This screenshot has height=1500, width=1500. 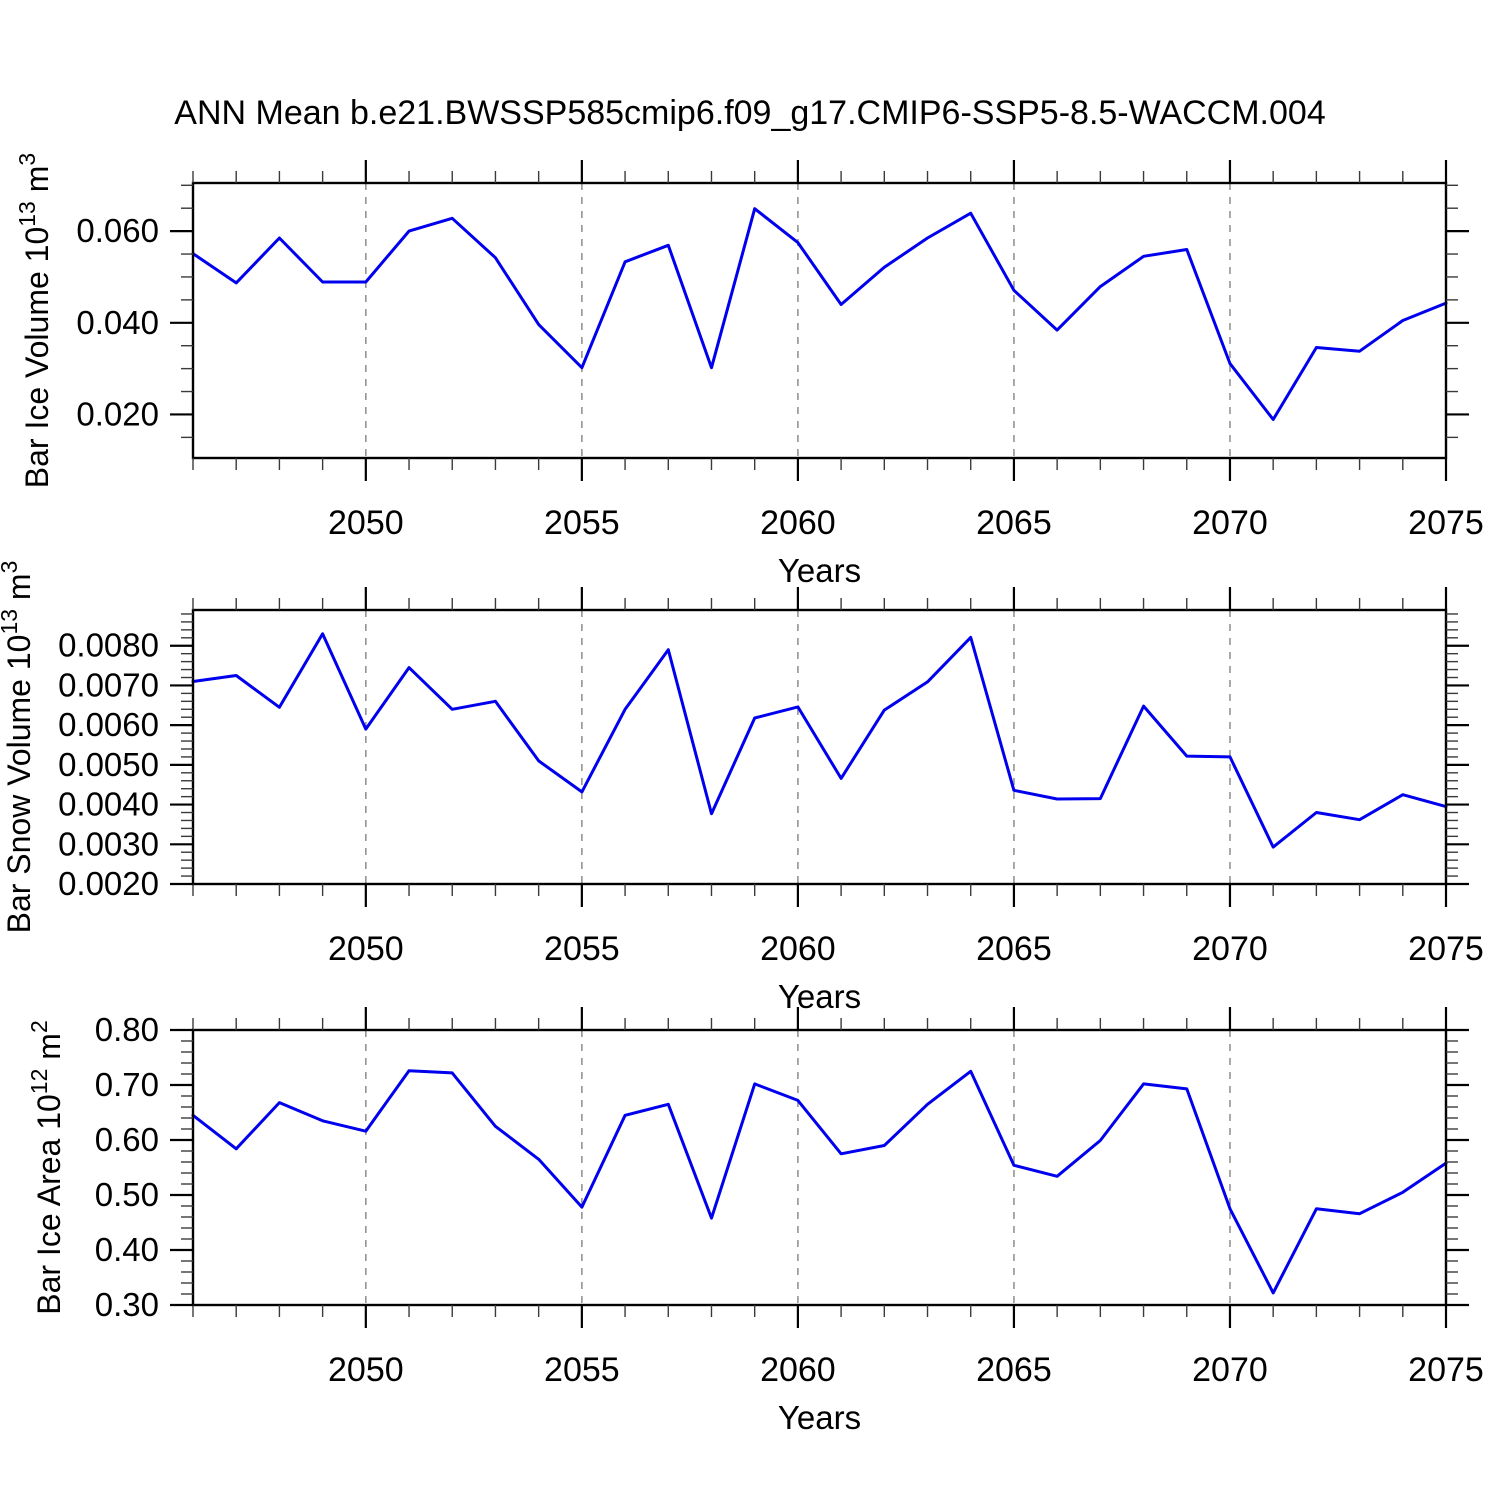 I want to click on y-tick-label: 0.060, so click(x=117, y=230).